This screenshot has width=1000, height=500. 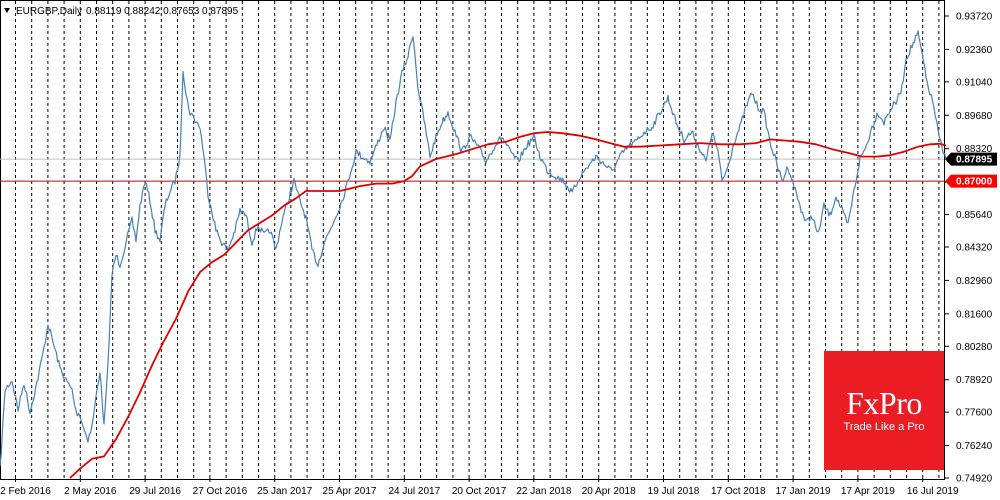 I want to click on x-tick-label: 24 Jul 2017, so click(x=414, y=491).